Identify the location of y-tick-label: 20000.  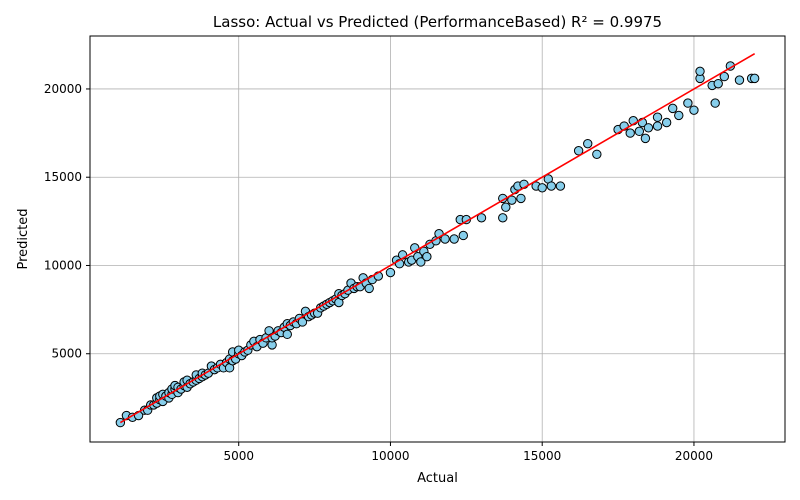
(63, 89).